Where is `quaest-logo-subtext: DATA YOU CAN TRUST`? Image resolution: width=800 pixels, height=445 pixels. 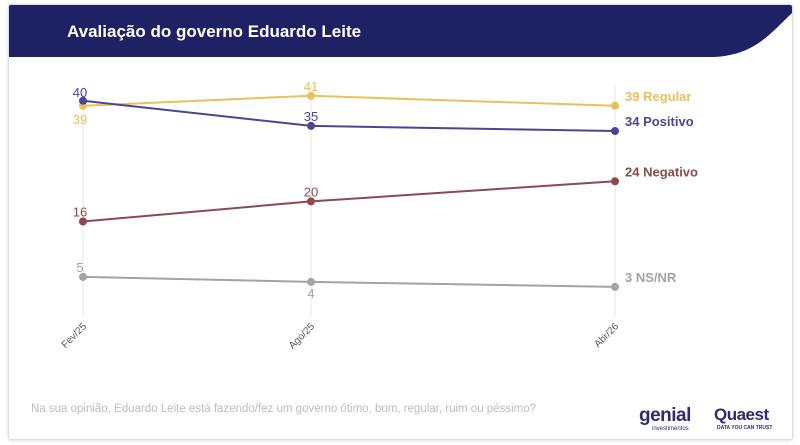
quaest-logo-subtext: DATA YOU CAN TRUST is located at coordinates (745, 428).